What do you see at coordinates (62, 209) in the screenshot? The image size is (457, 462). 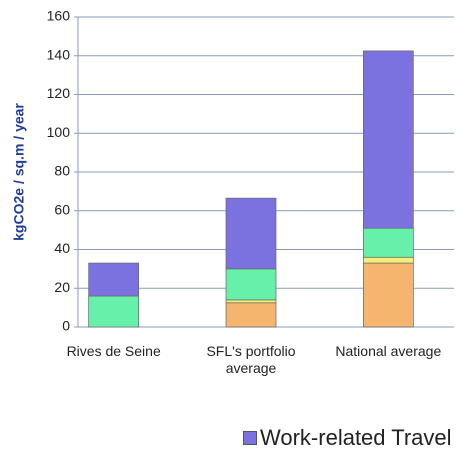 I see `y-tick-label: 60` at bounding box center [62, 209].